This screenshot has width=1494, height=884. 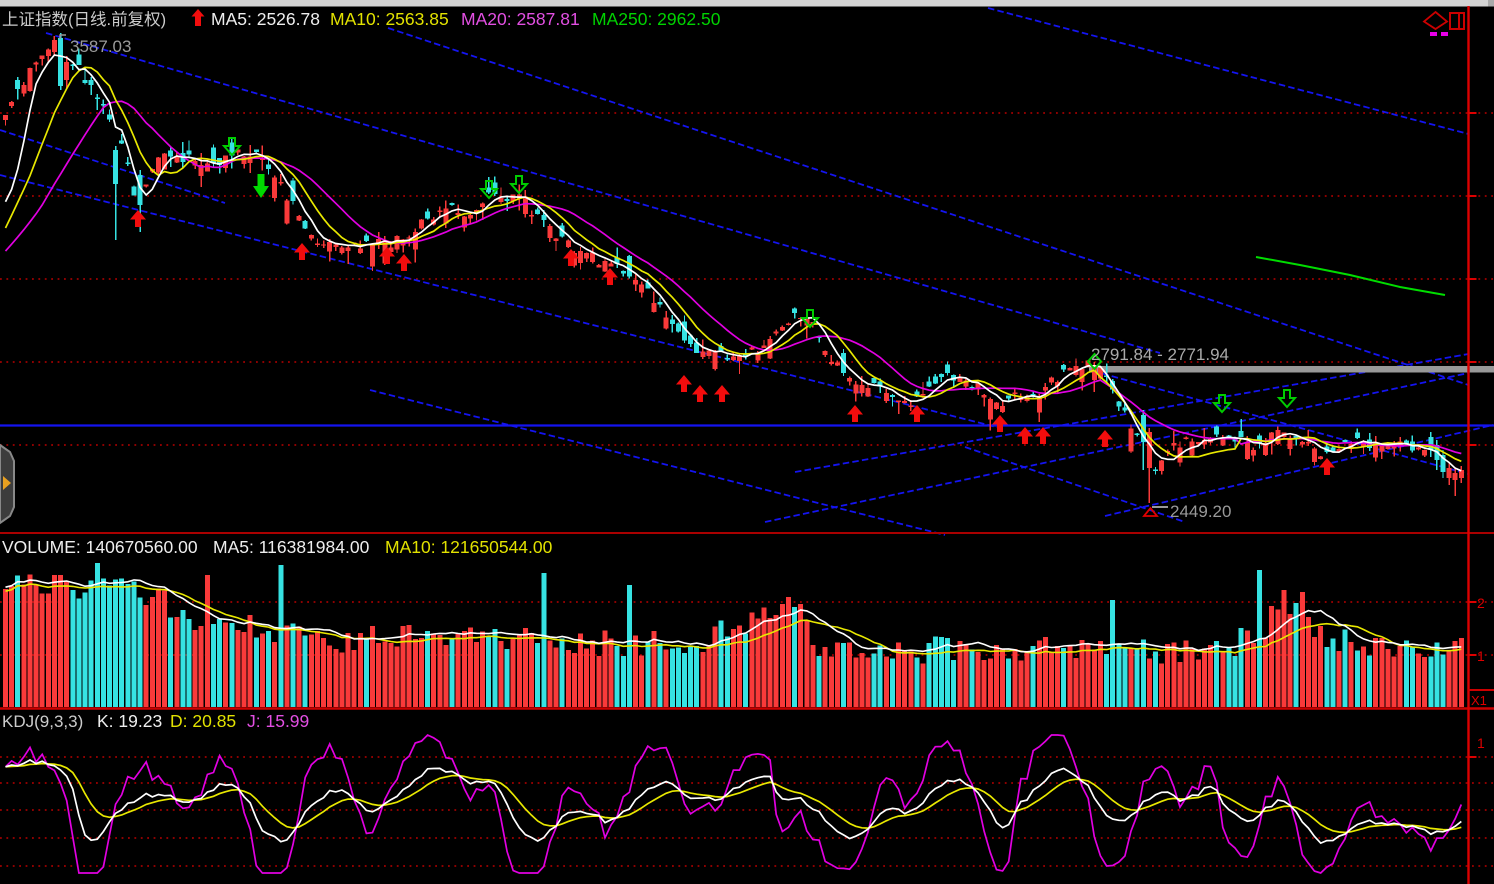 I want to click on svg-text: MA20: 2587.81, so click(x=520, y=19).